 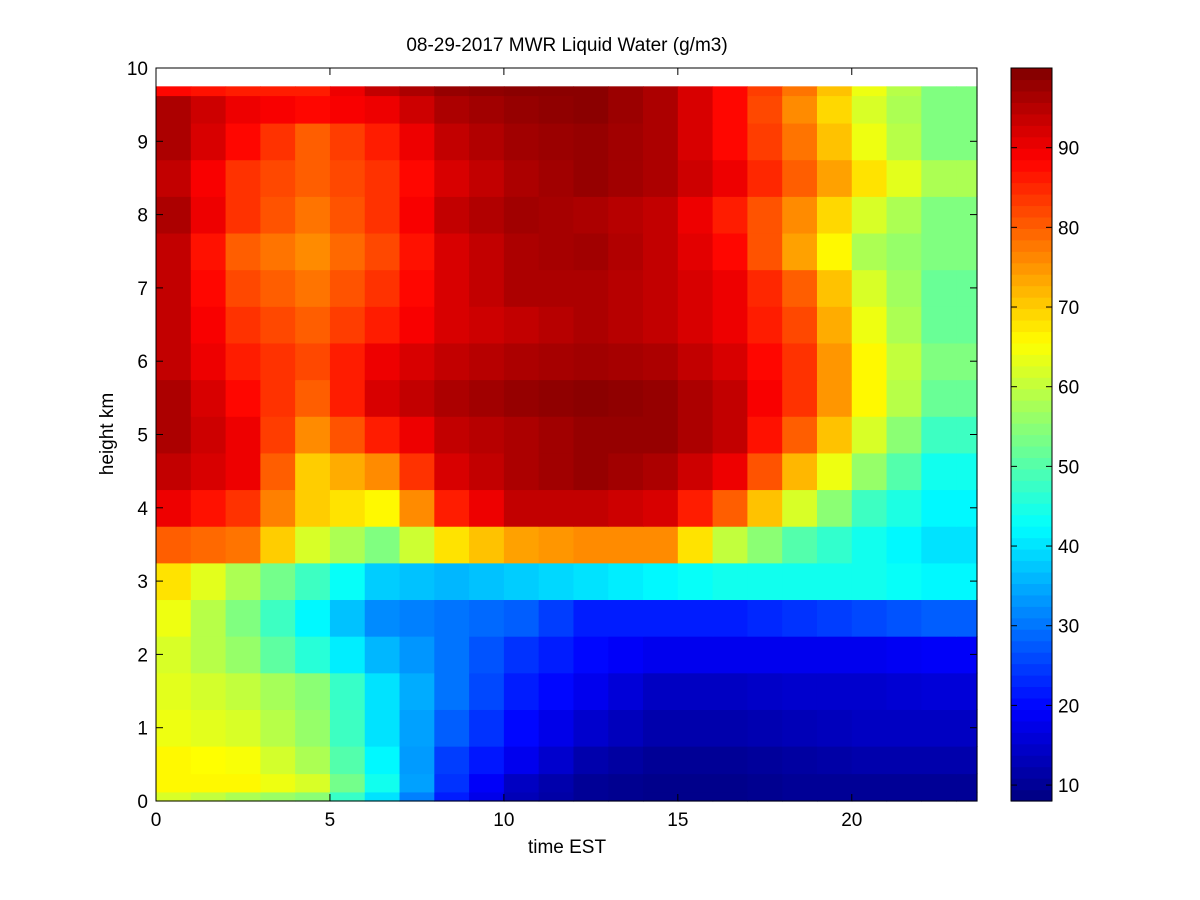 What do you see at coordinates (142, 436) in the screenshot?
I see `y-tick-label: 5` at bounding box center [142, 436].